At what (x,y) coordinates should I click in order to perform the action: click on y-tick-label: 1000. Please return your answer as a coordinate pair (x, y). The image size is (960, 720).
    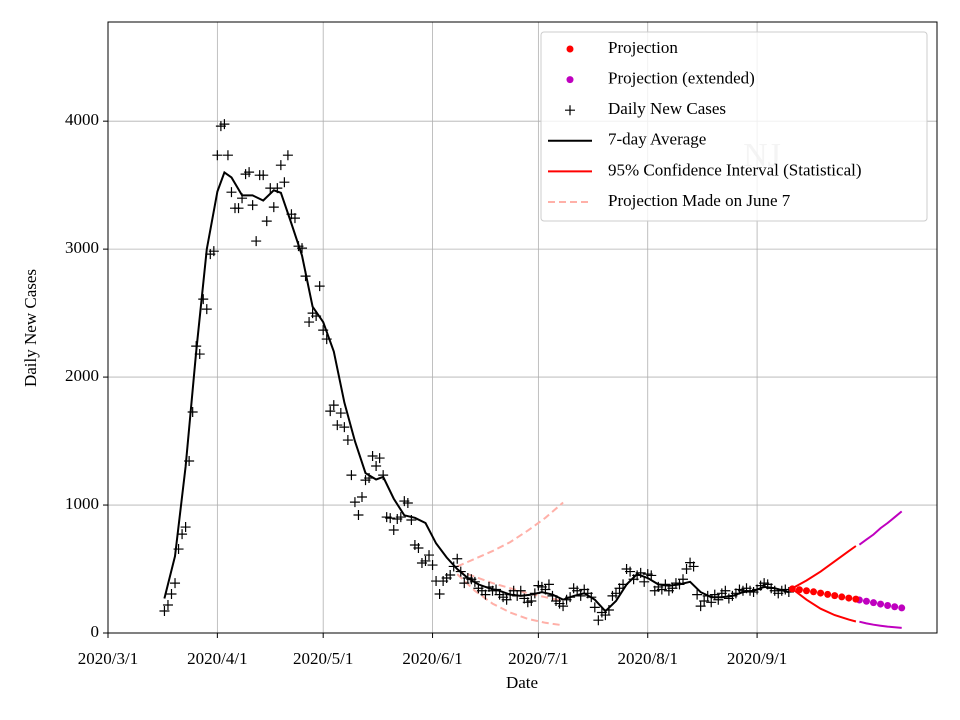
    Looking at the image, I should click on (82, 503).